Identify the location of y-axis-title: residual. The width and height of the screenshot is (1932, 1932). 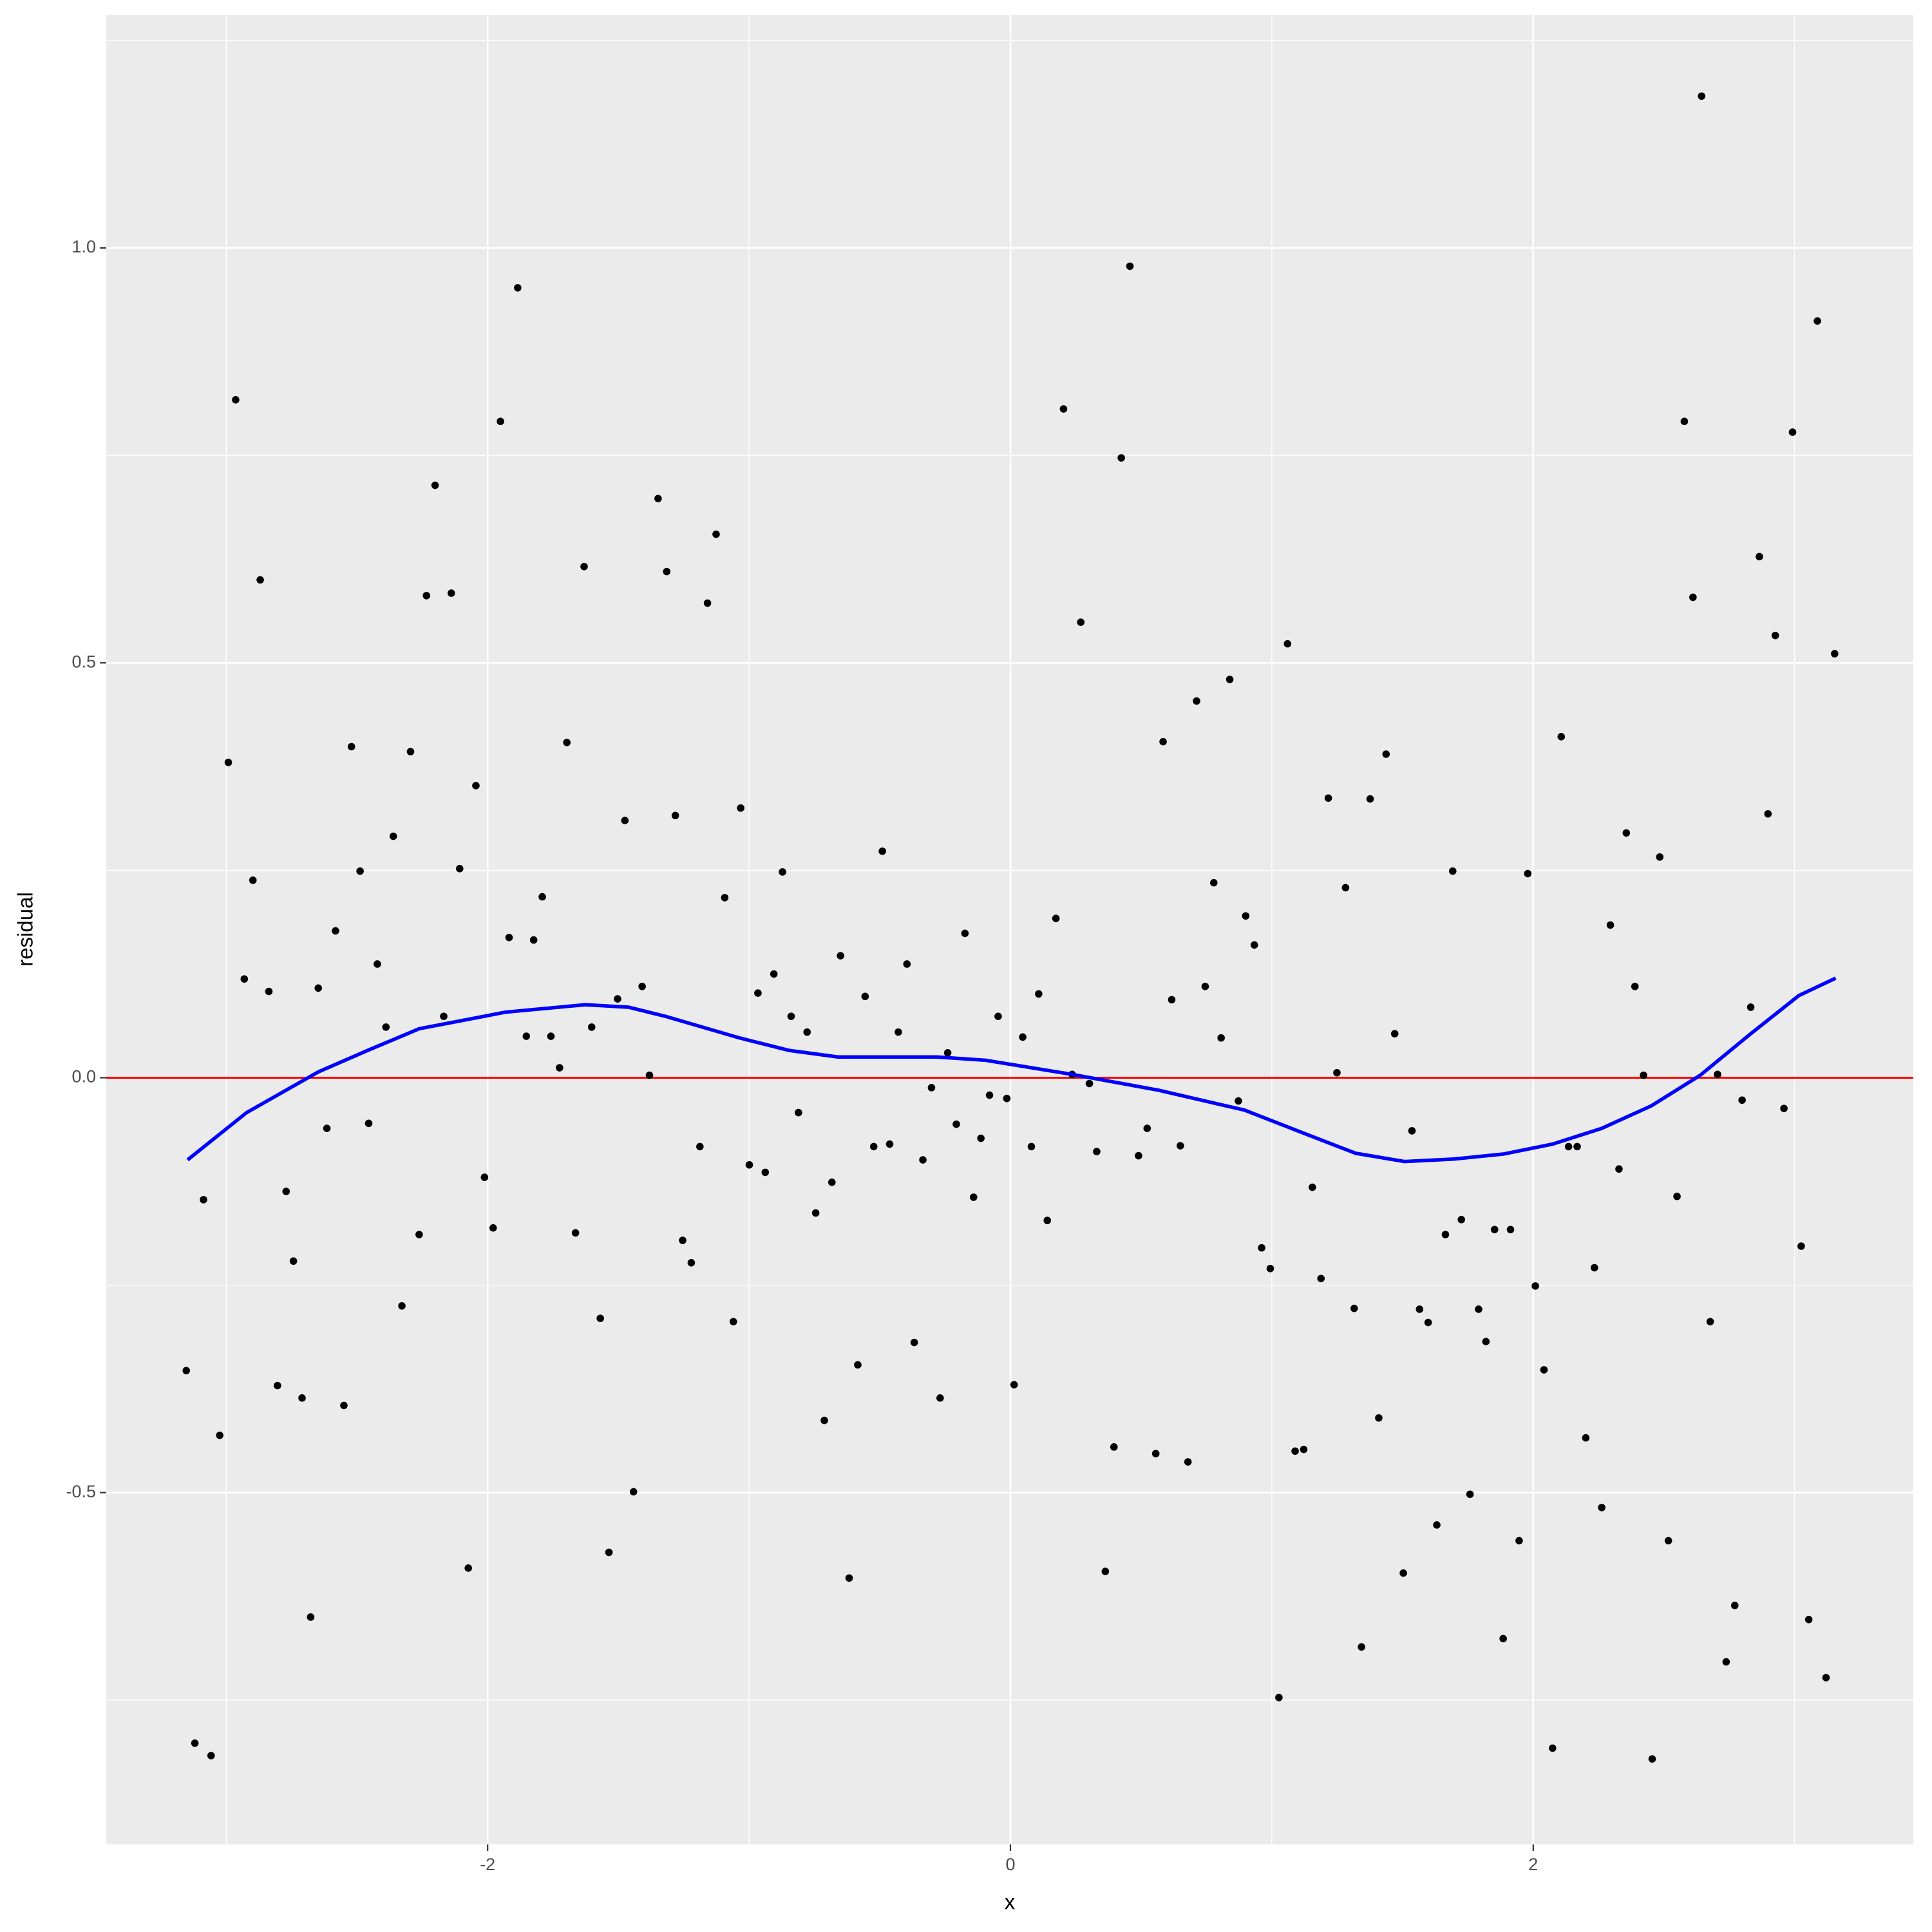
(26, 930).